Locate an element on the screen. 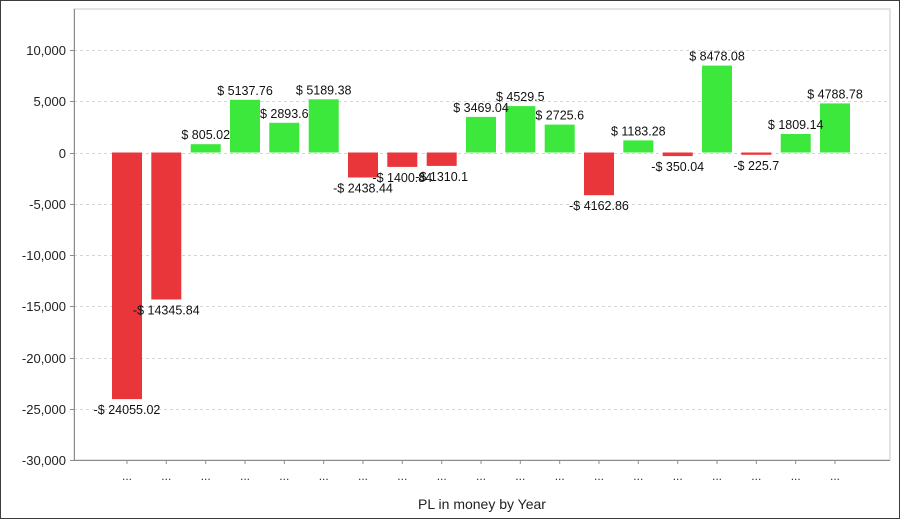  data-label: $ 2893.6 is located at coordinates (284, 114).